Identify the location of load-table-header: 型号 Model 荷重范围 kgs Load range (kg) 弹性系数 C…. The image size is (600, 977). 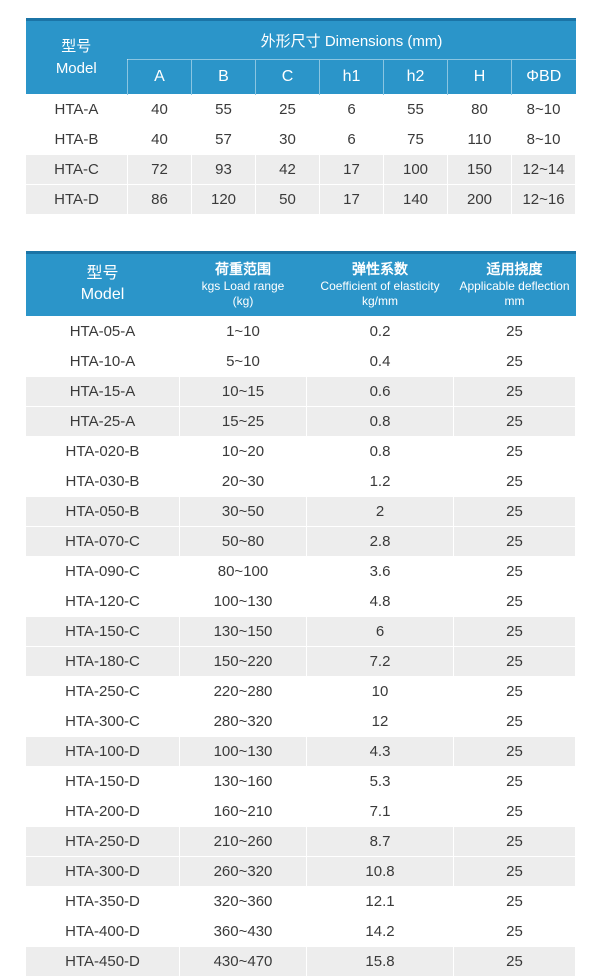
(300, 284).